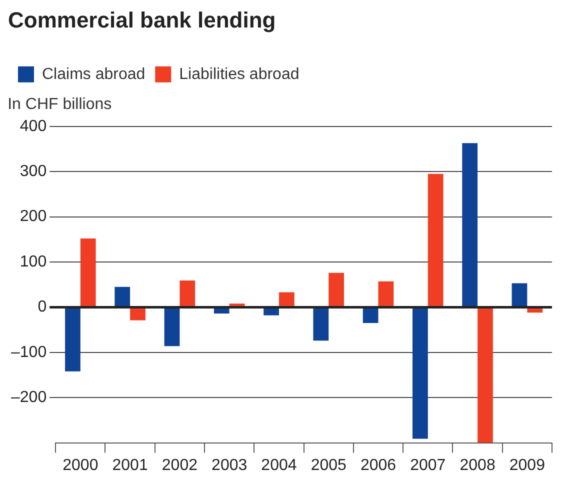 The height and width of the screenshot is (490, 580). I want to click on x-tick-label: 2001, so click(130, 465).